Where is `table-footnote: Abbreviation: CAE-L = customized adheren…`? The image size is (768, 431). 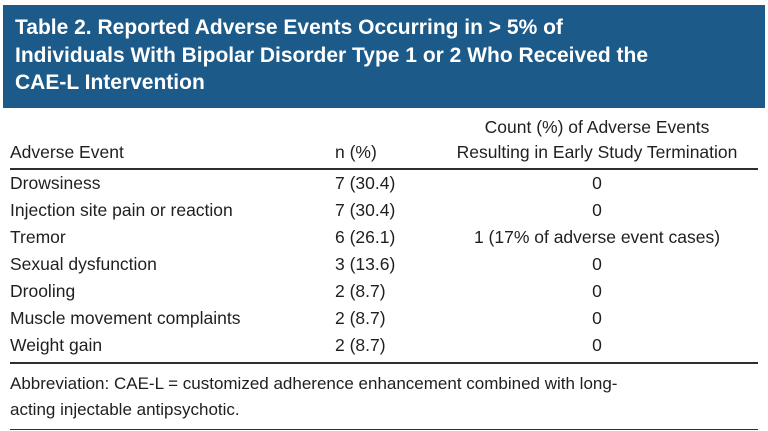
table-footnote: Abbreviation: CAE-L = customized adheren… is located at coordinates (384, 395).